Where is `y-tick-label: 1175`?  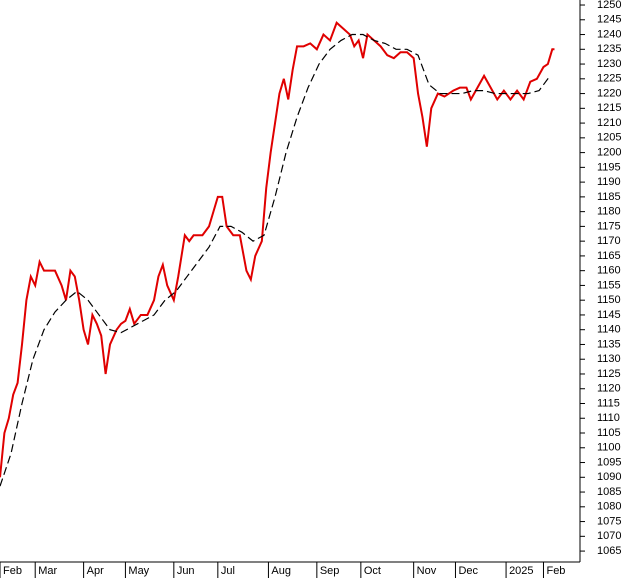
y-tick-label: 1175 is located at coordinates (609, 226).